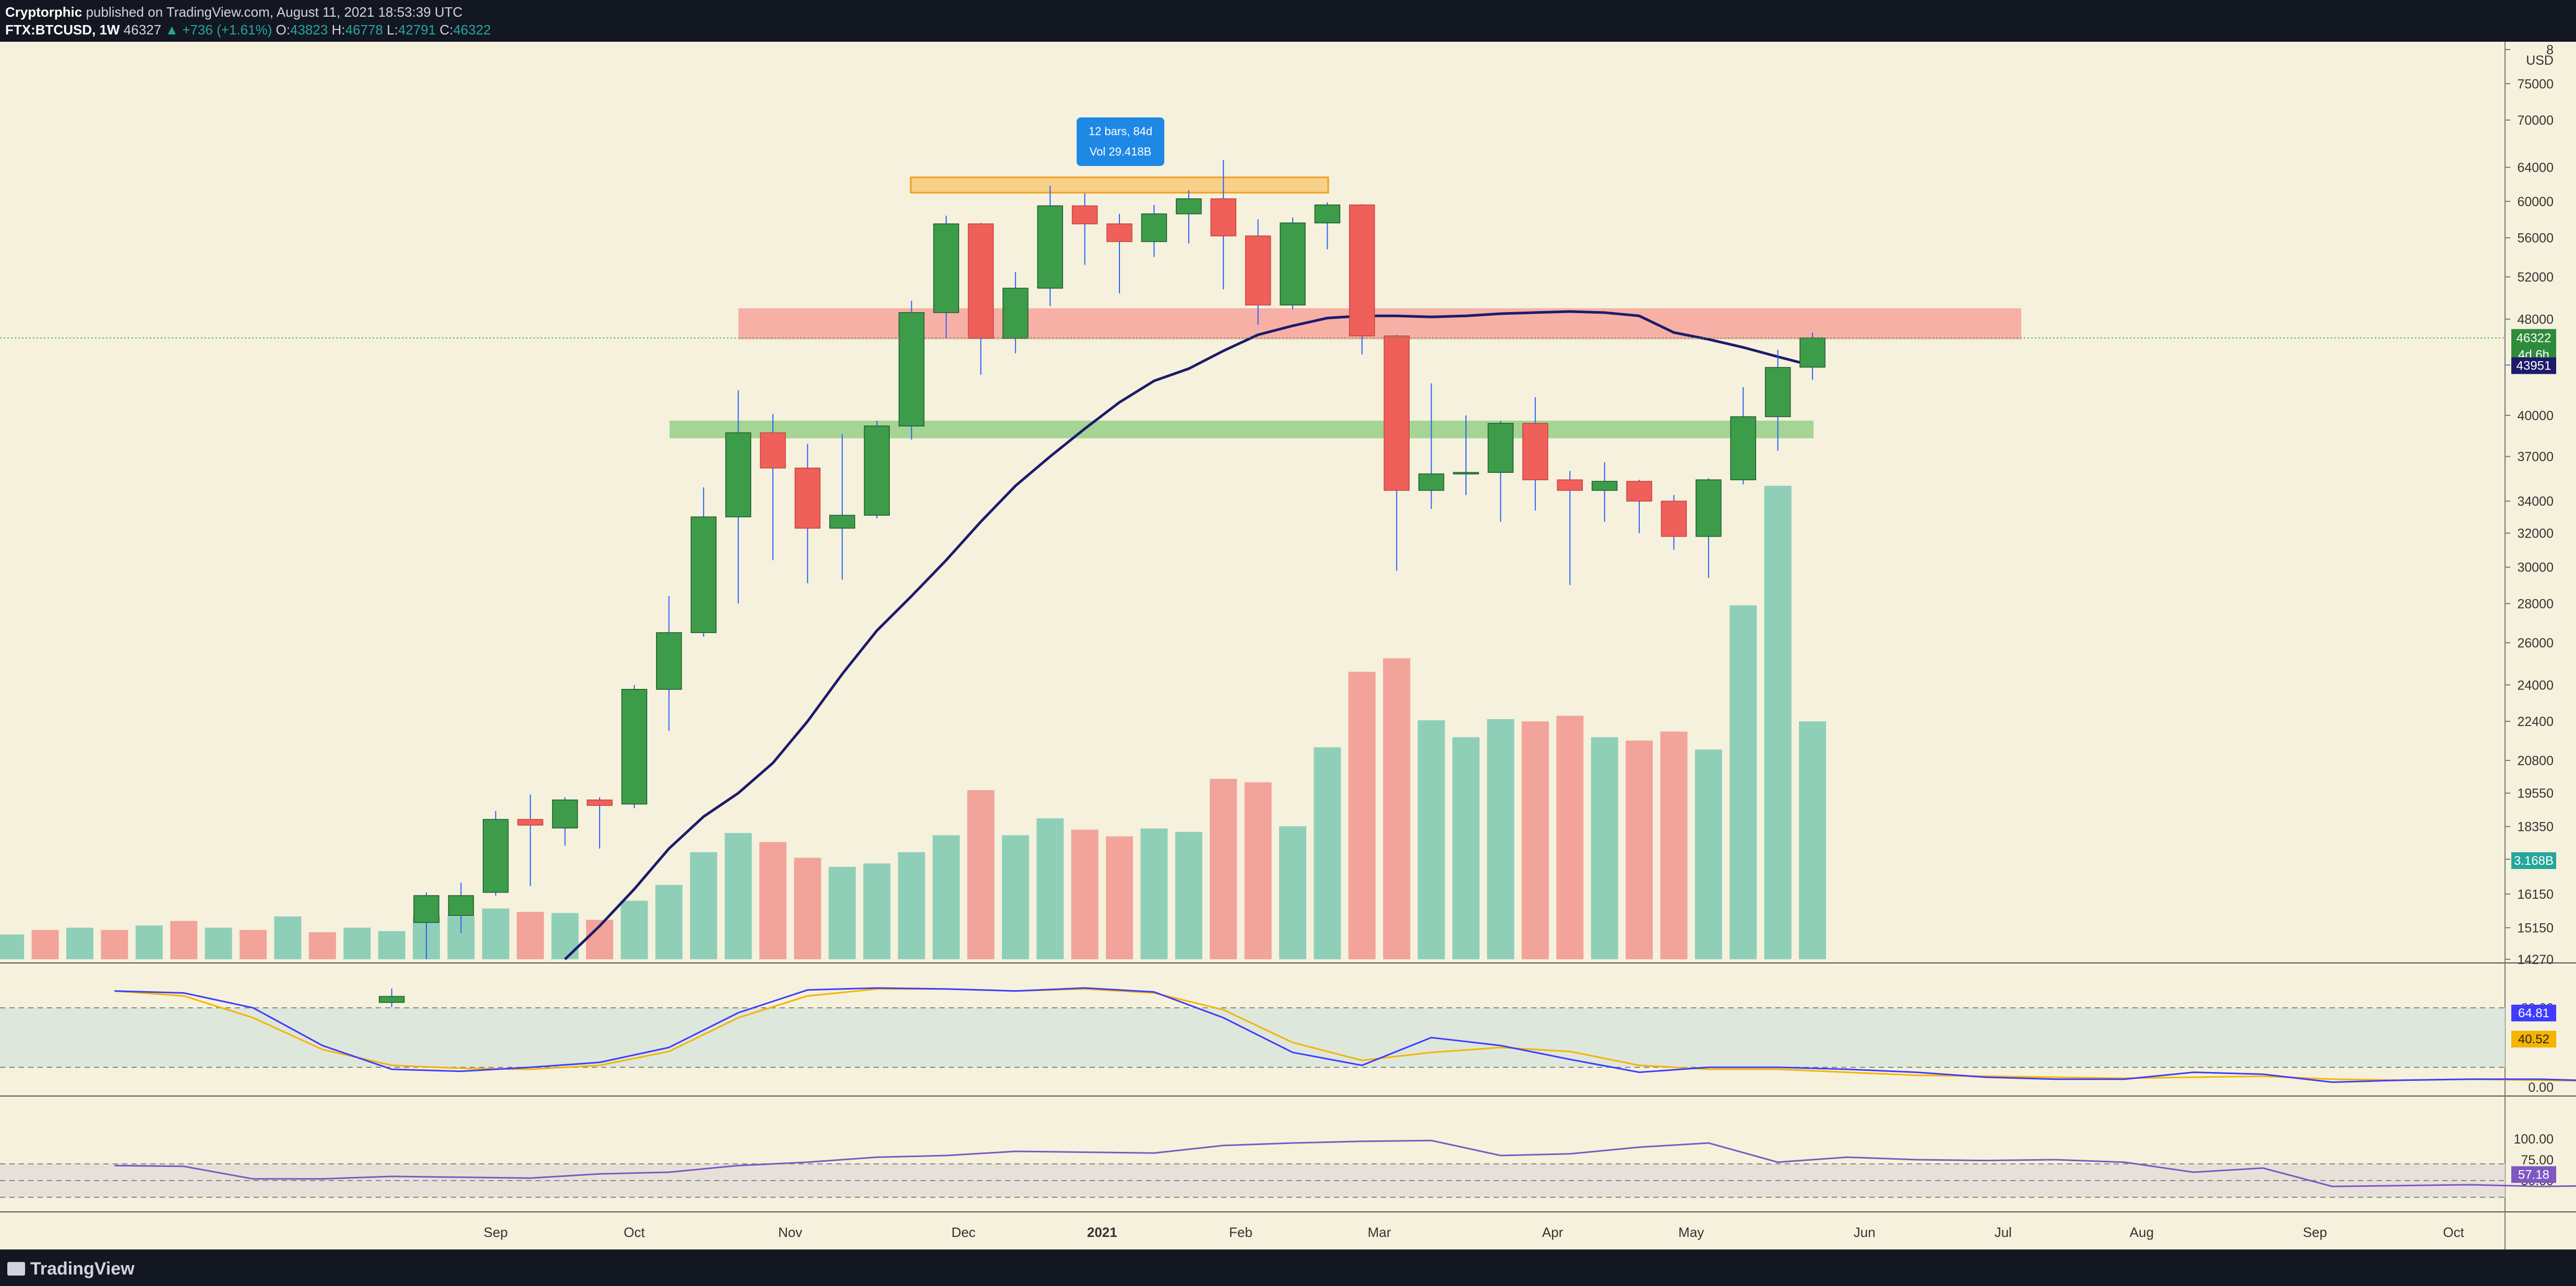  Describe the element at coordinates (2533, 1013) in the screenshot. I see `stoch-k-tag: 64.81` at that location.